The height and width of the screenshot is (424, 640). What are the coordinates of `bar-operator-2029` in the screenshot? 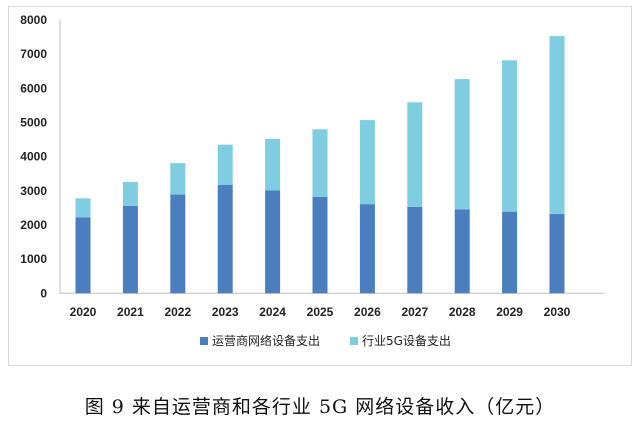 It's located at (510, 252).